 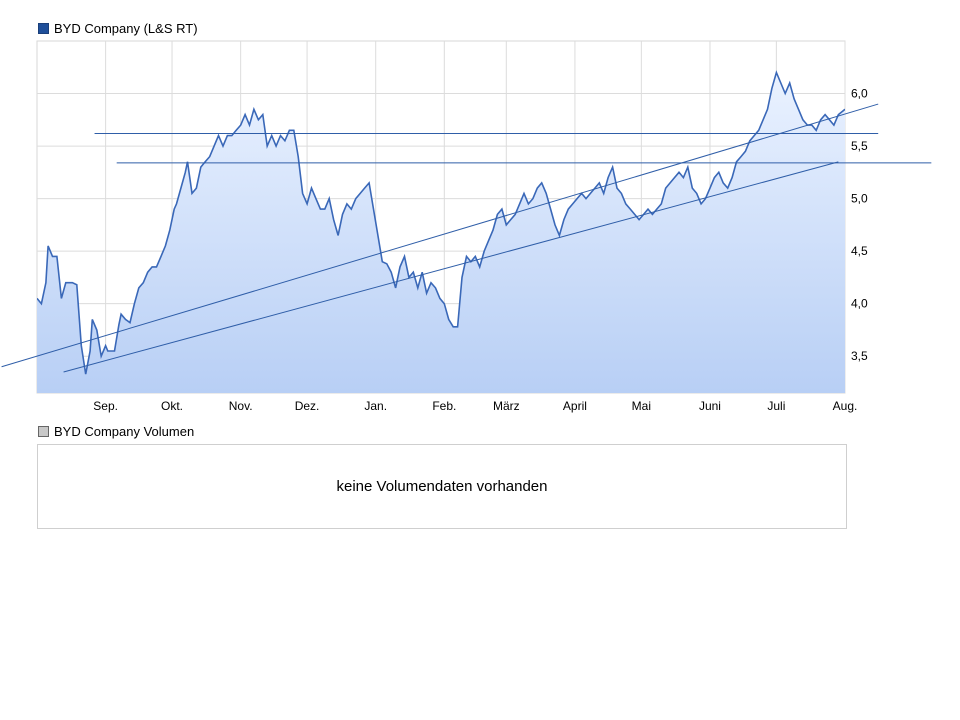 I want to click on x-tick-label: März, so click(x=506, y=406).